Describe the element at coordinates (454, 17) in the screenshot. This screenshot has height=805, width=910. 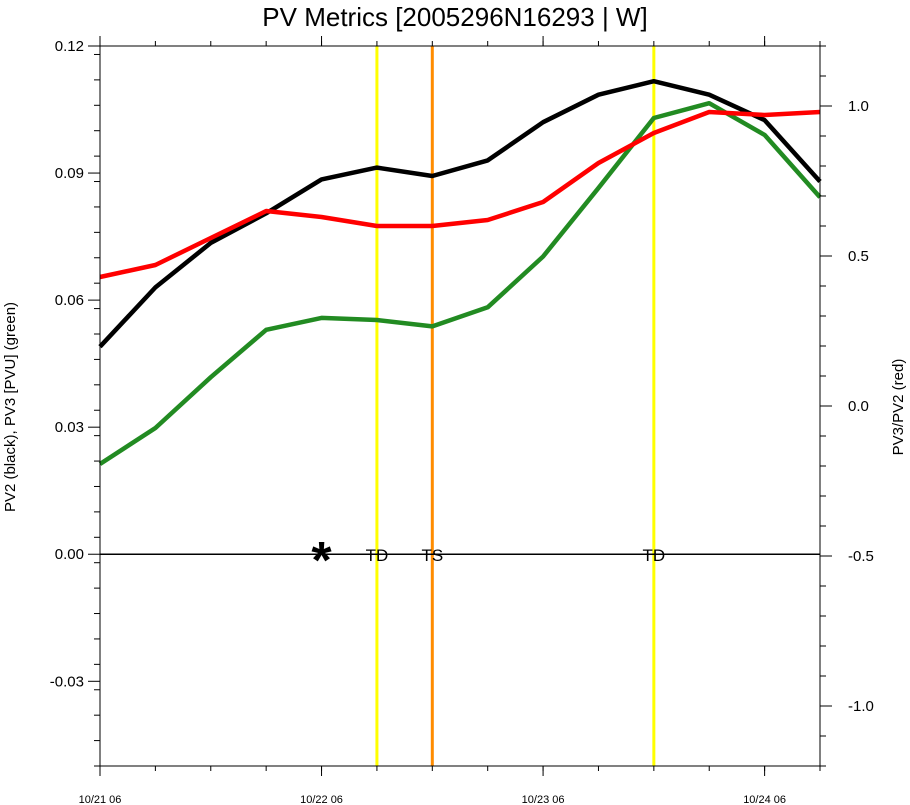
I see `chart-title: PV Metrics [2005296N16293 | W]` at that location.